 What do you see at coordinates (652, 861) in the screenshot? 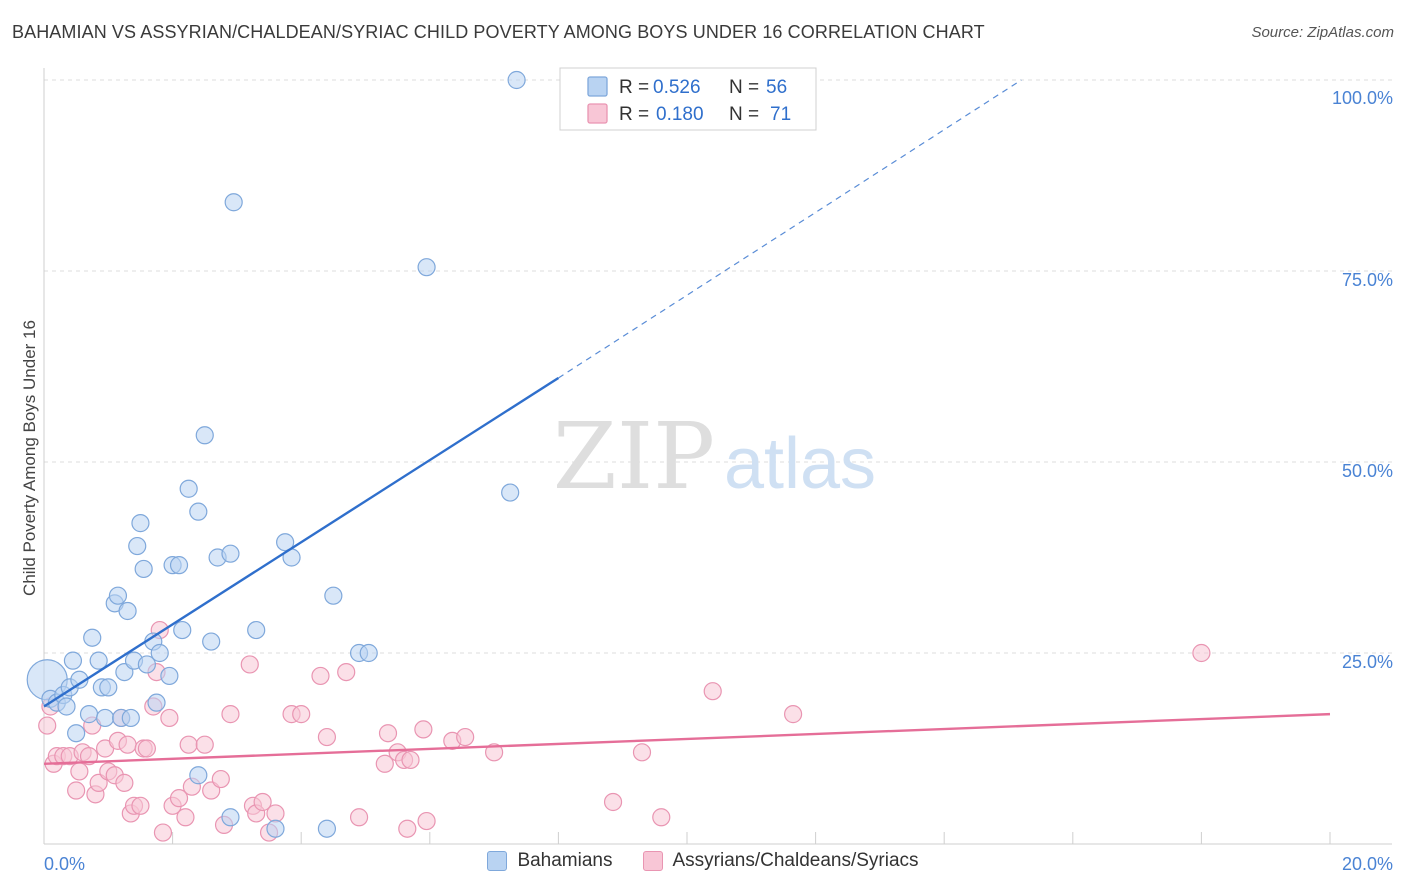
I see `legend-swatch-assyrians` at bounding box center [652, 861].